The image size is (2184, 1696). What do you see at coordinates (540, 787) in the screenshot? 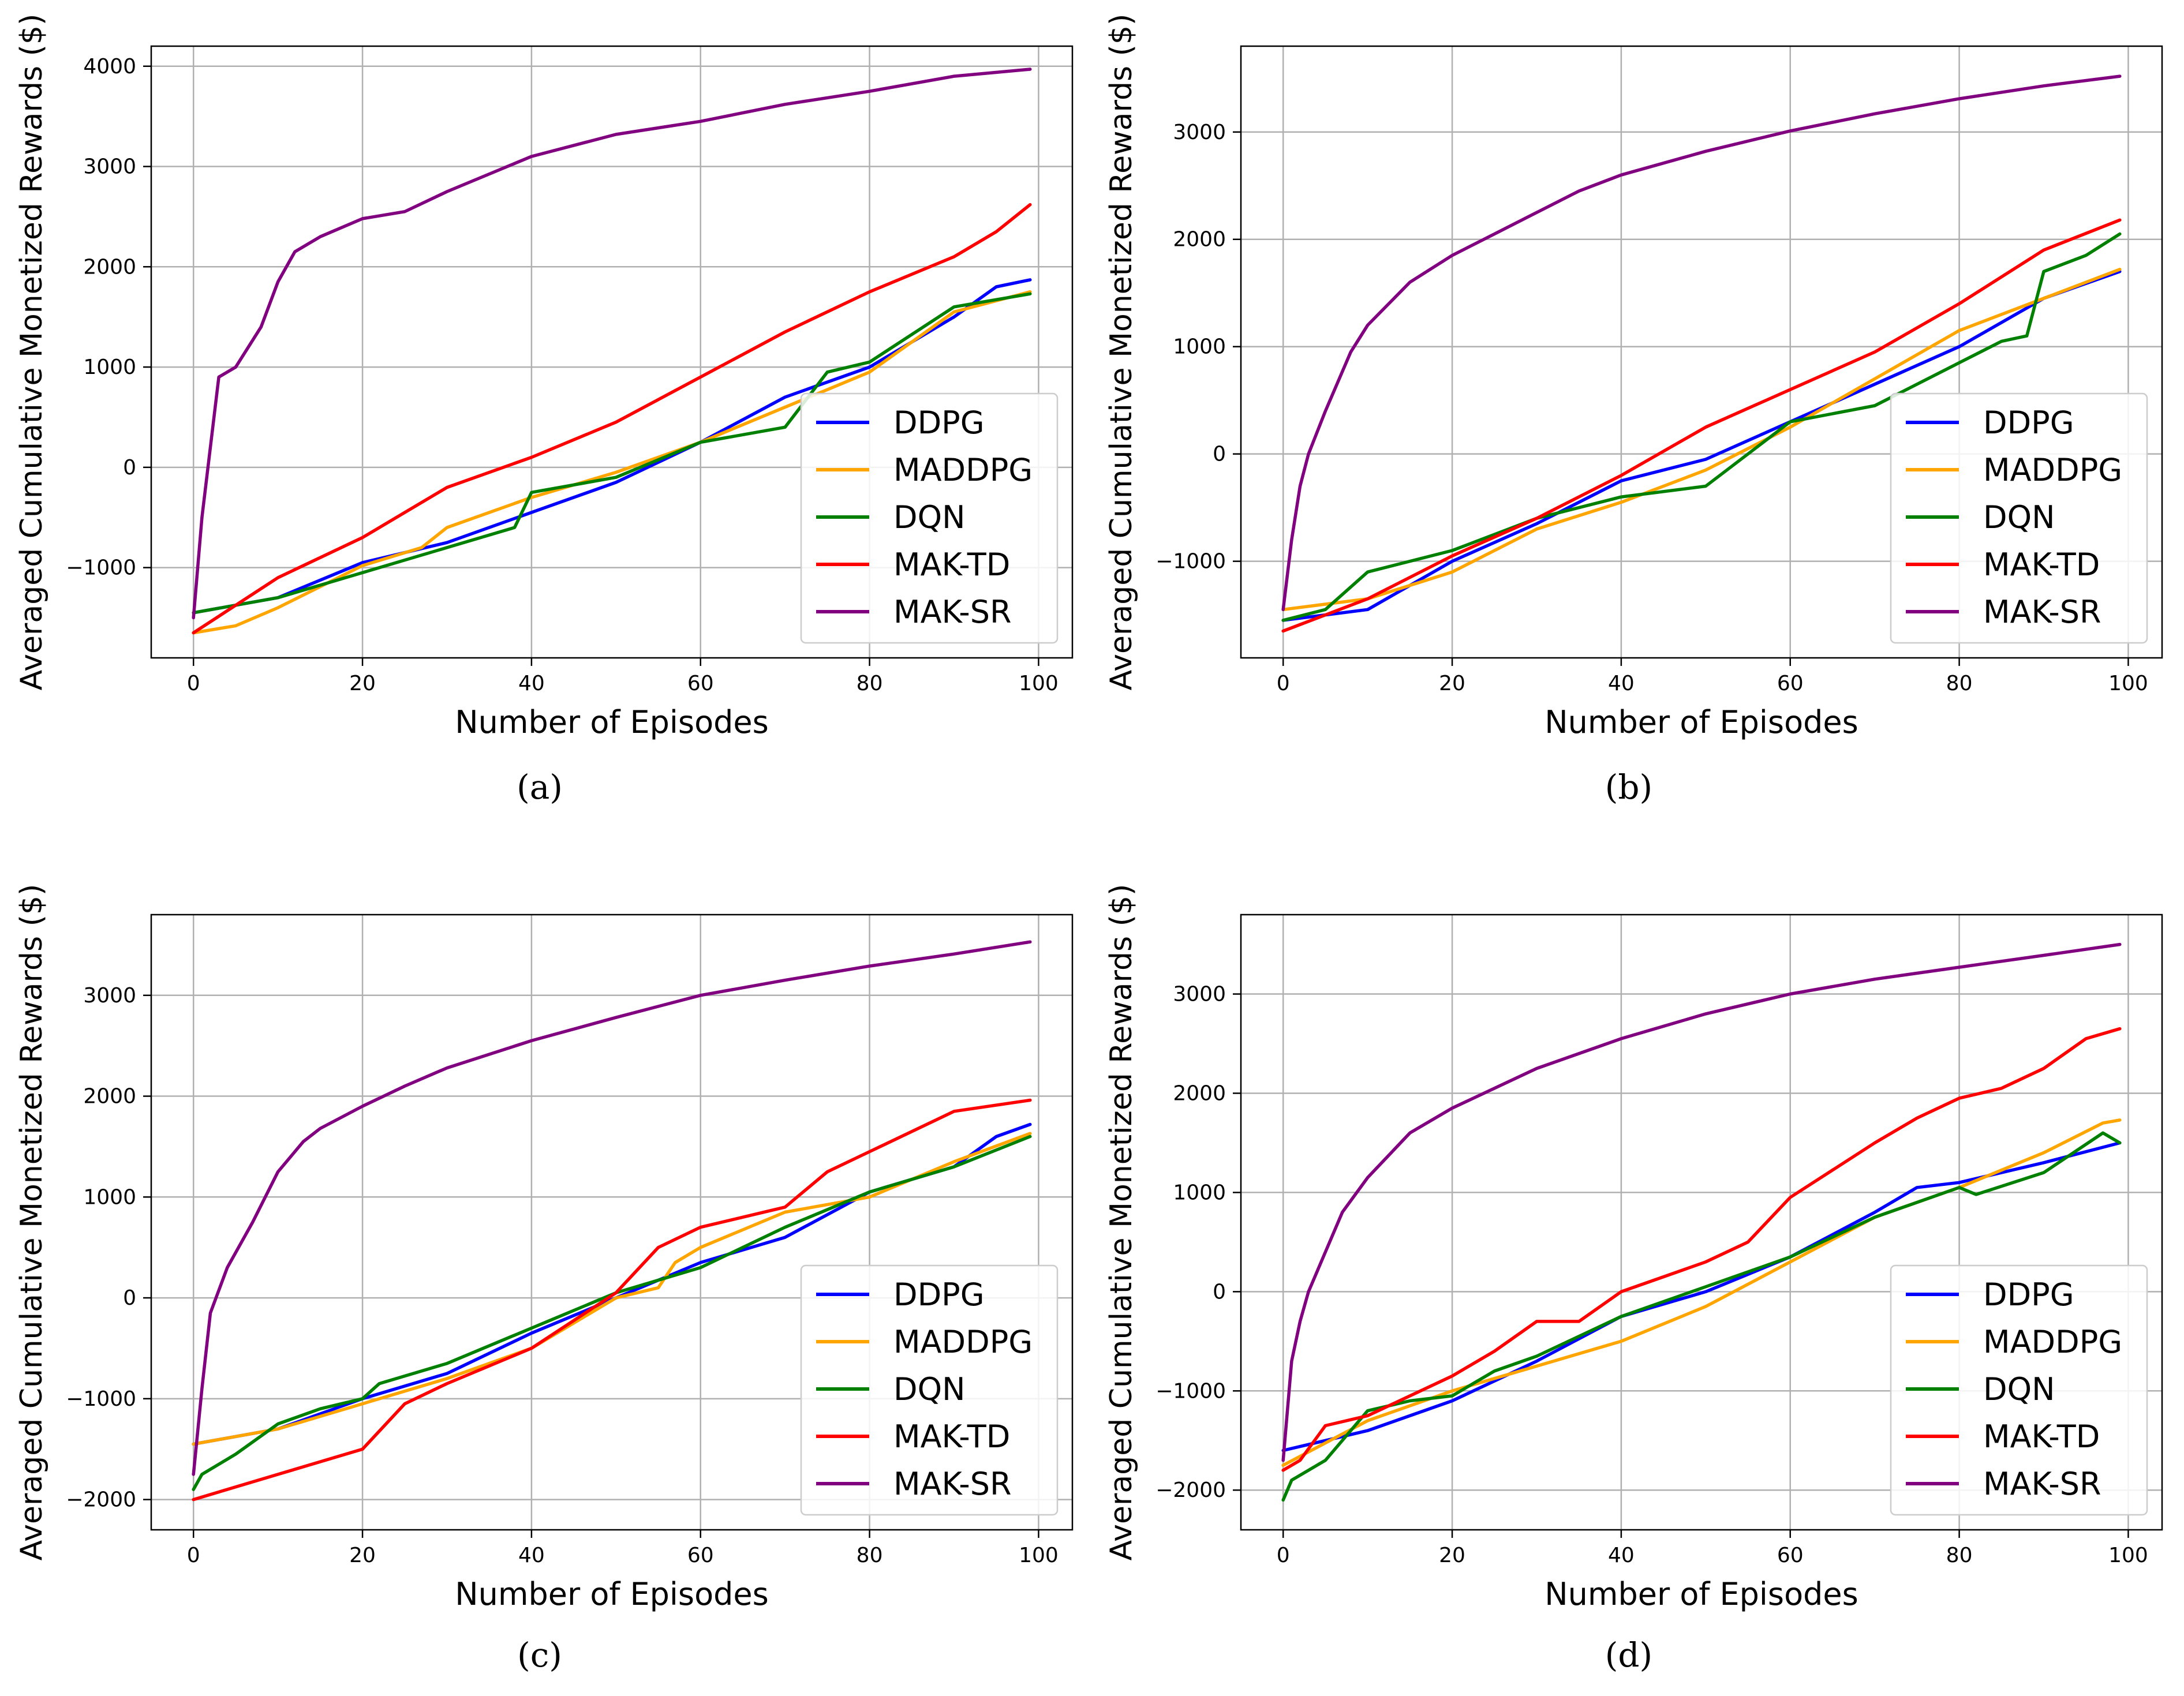
I see `panel-caption-a: (a)` at bounding box center [540, 787].